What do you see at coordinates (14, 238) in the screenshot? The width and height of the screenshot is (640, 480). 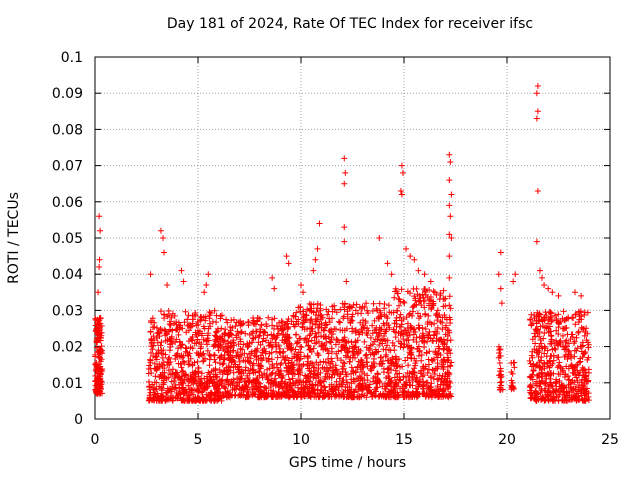 I see `y-axis-label: ROTI / TECUs` at bounding box center [14, 238].